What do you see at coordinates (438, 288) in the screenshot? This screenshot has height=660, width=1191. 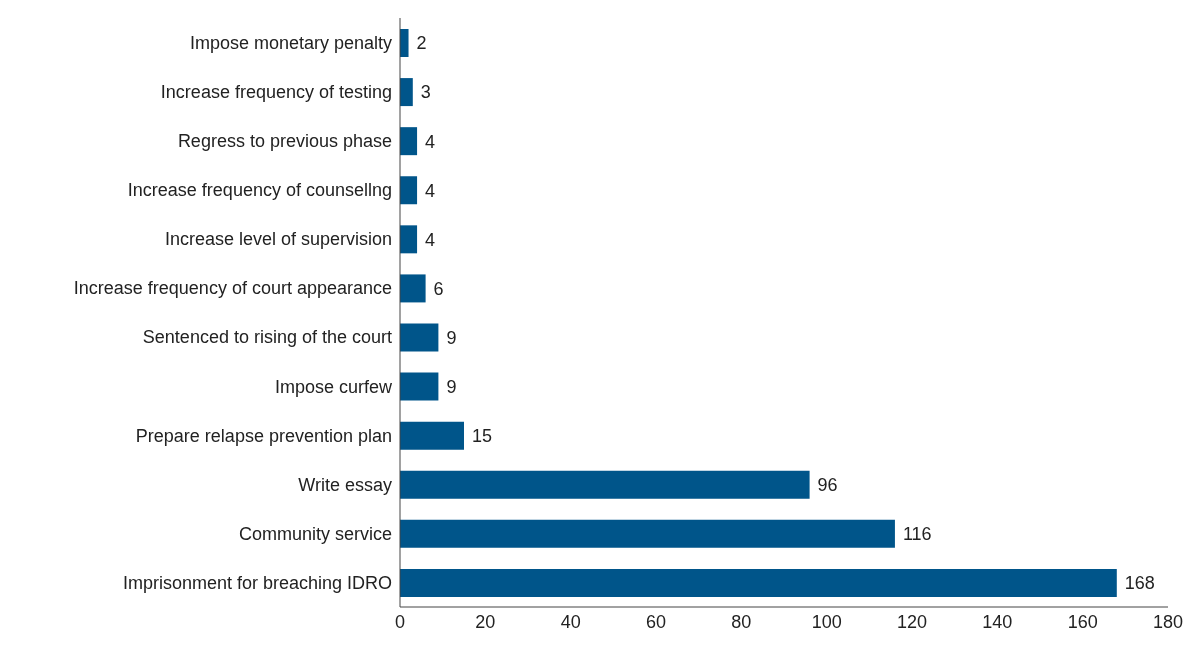 I see `data-label: 6` at bounding box center [438, 288].